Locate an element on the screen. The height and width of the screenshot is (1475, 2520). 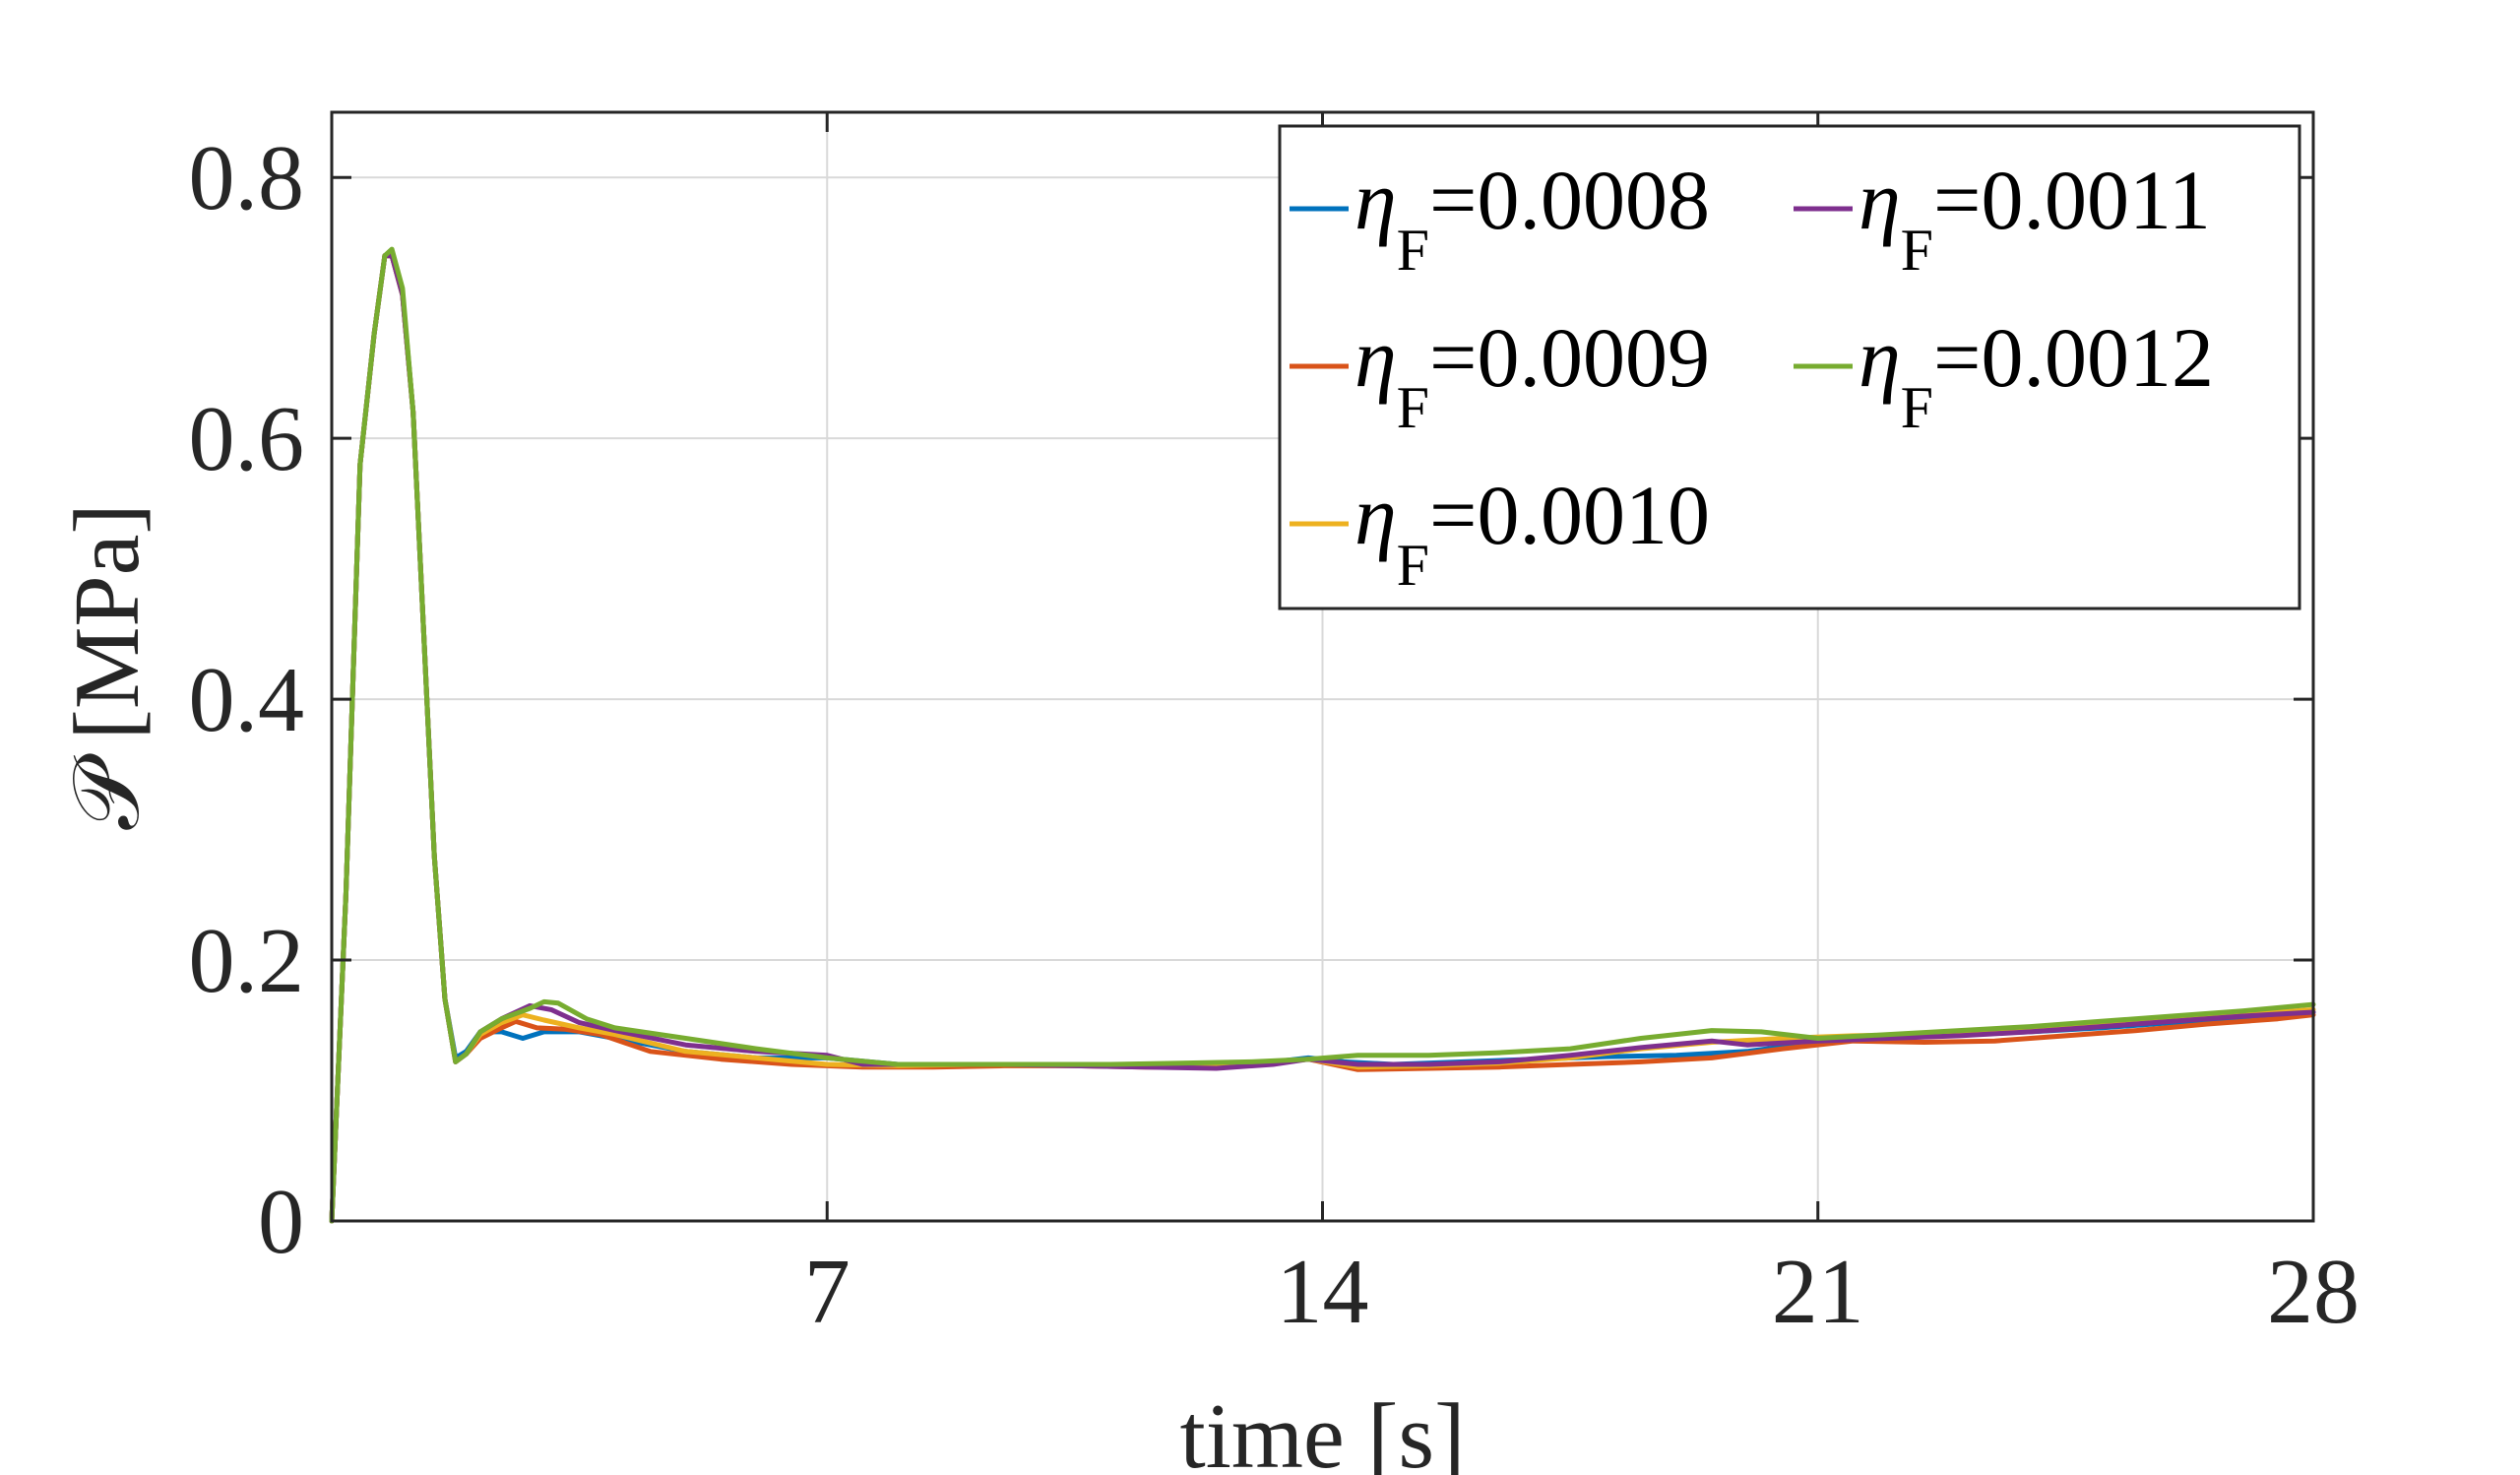
legend-label-value: =0.0009 is located at coordinates (1569, 358).